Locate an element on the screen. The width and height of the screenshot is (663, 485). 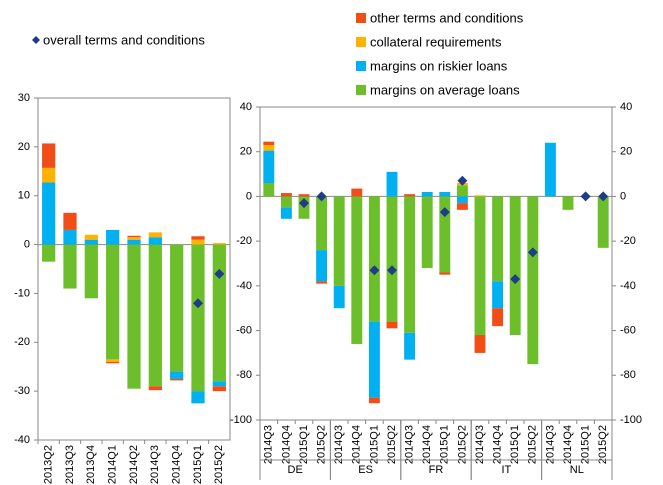
group-label: ES is located at coordinates (365, 470).